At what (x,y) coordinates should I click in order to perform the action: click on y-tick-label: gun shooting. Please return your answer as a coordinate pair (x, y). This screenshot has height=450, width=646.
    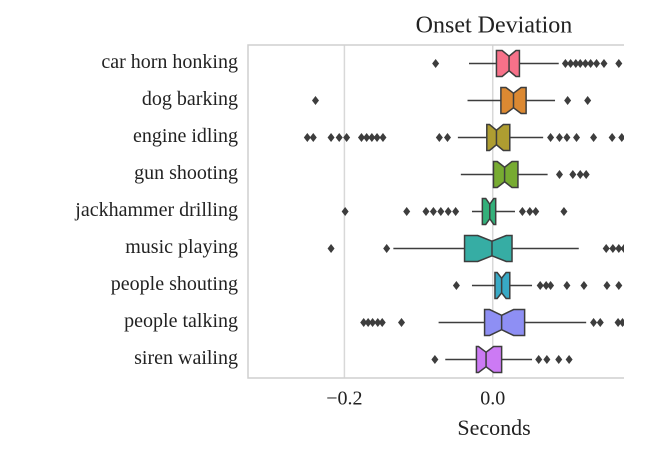
    Looking at the image, I should click on (186, 173).